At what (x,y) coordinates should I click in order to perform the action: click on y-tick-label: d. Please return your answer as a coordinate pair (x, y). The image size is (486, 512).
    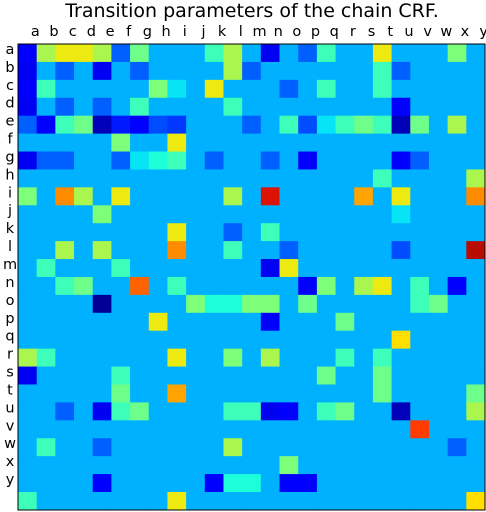
    Looking at the image, I should click on (9, 104).